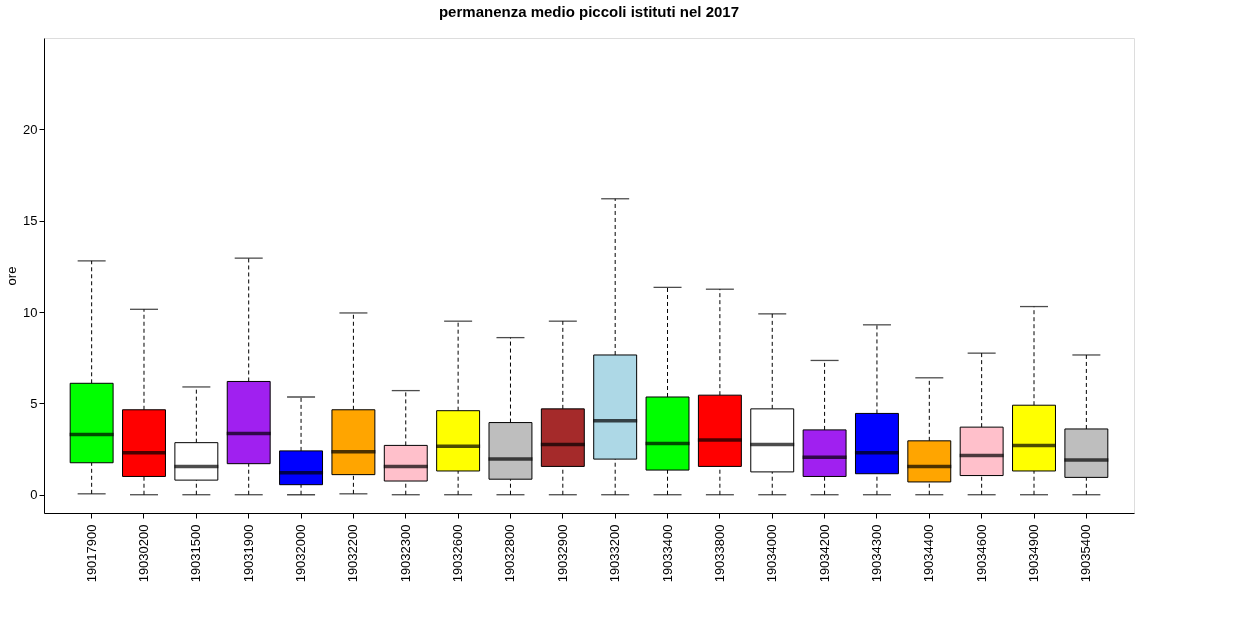  What do you see at coordinates (196, 553) in the screenshot?
I see `x-tick-label: 19031500` at bounding box center [196, 553].